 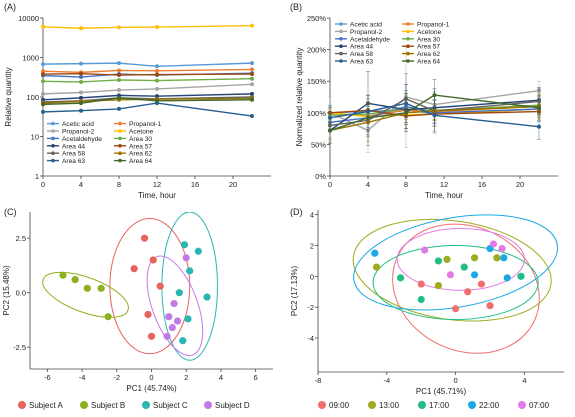 What do you see at coordinates (66, 154) in the screenshot?
I see `legend-item-area-58: Area 58` at bounding box center [66, 154].